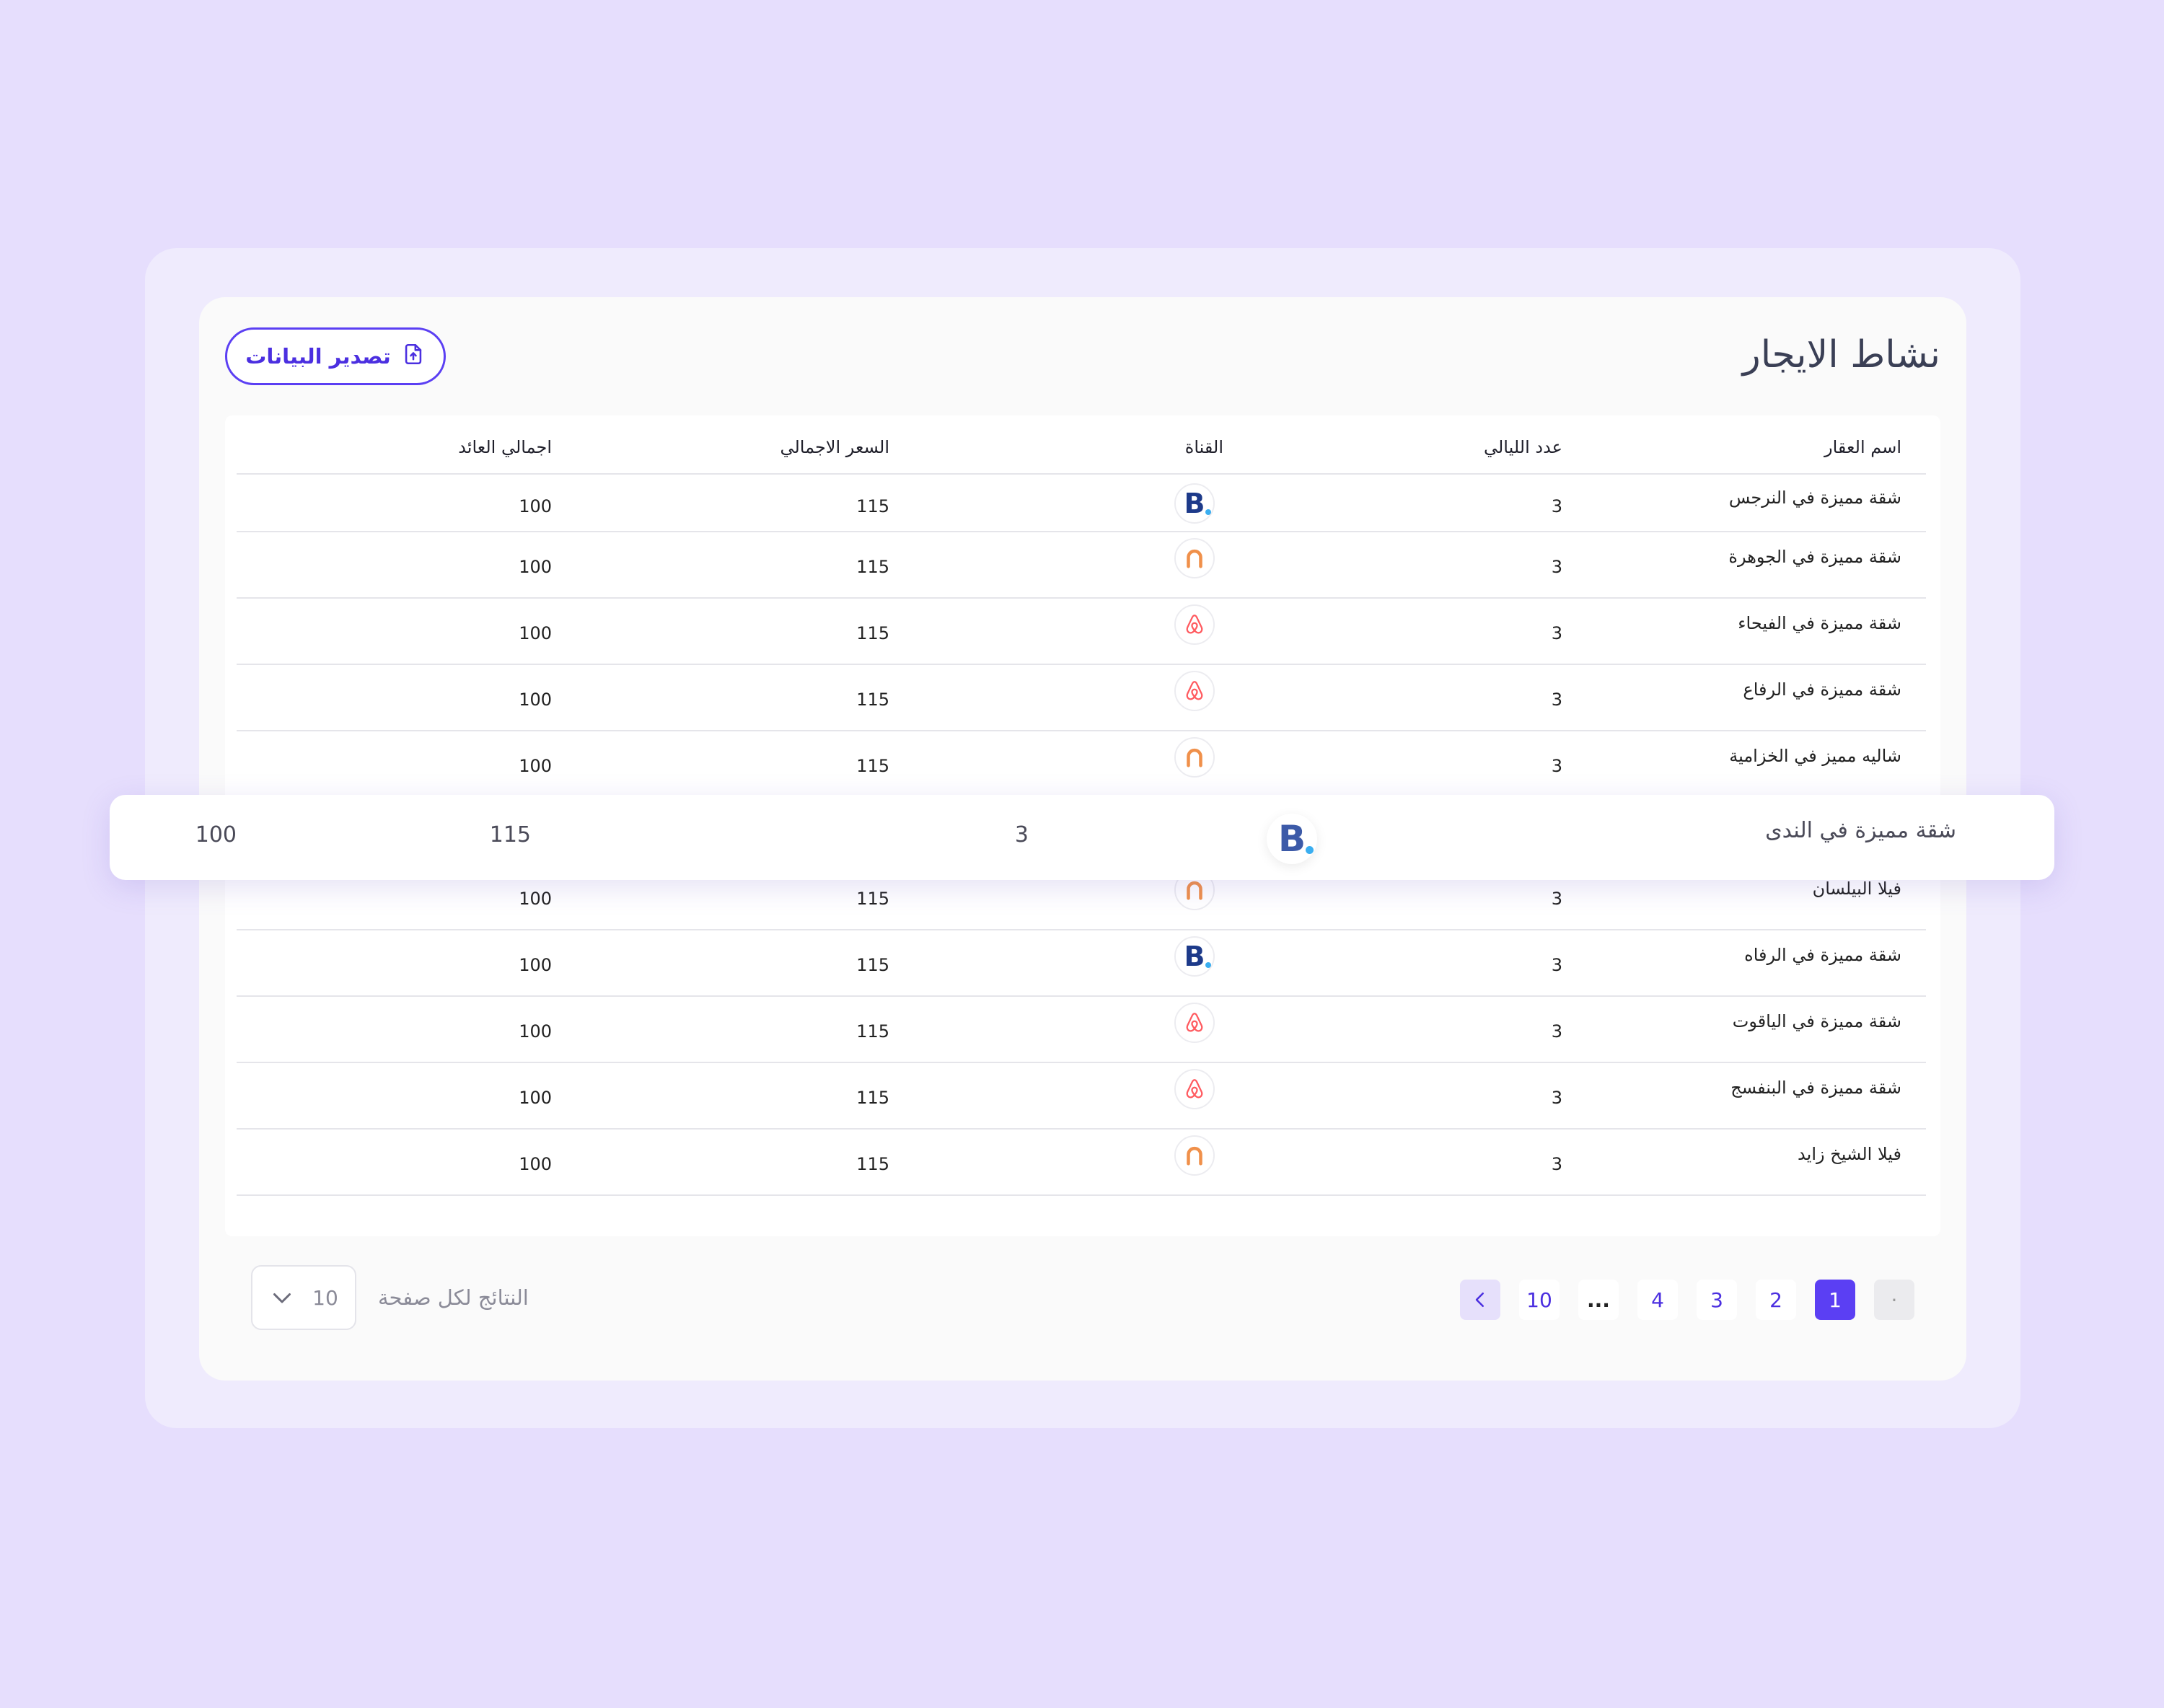 The height and width of the screenshot is (1708, 2164). What do you see at coordinates (1082, 1163) in the screenshot?
I see `table-row: فيلا الشيخ زايد 3 115 100` at bounding box center [1082, 1163].